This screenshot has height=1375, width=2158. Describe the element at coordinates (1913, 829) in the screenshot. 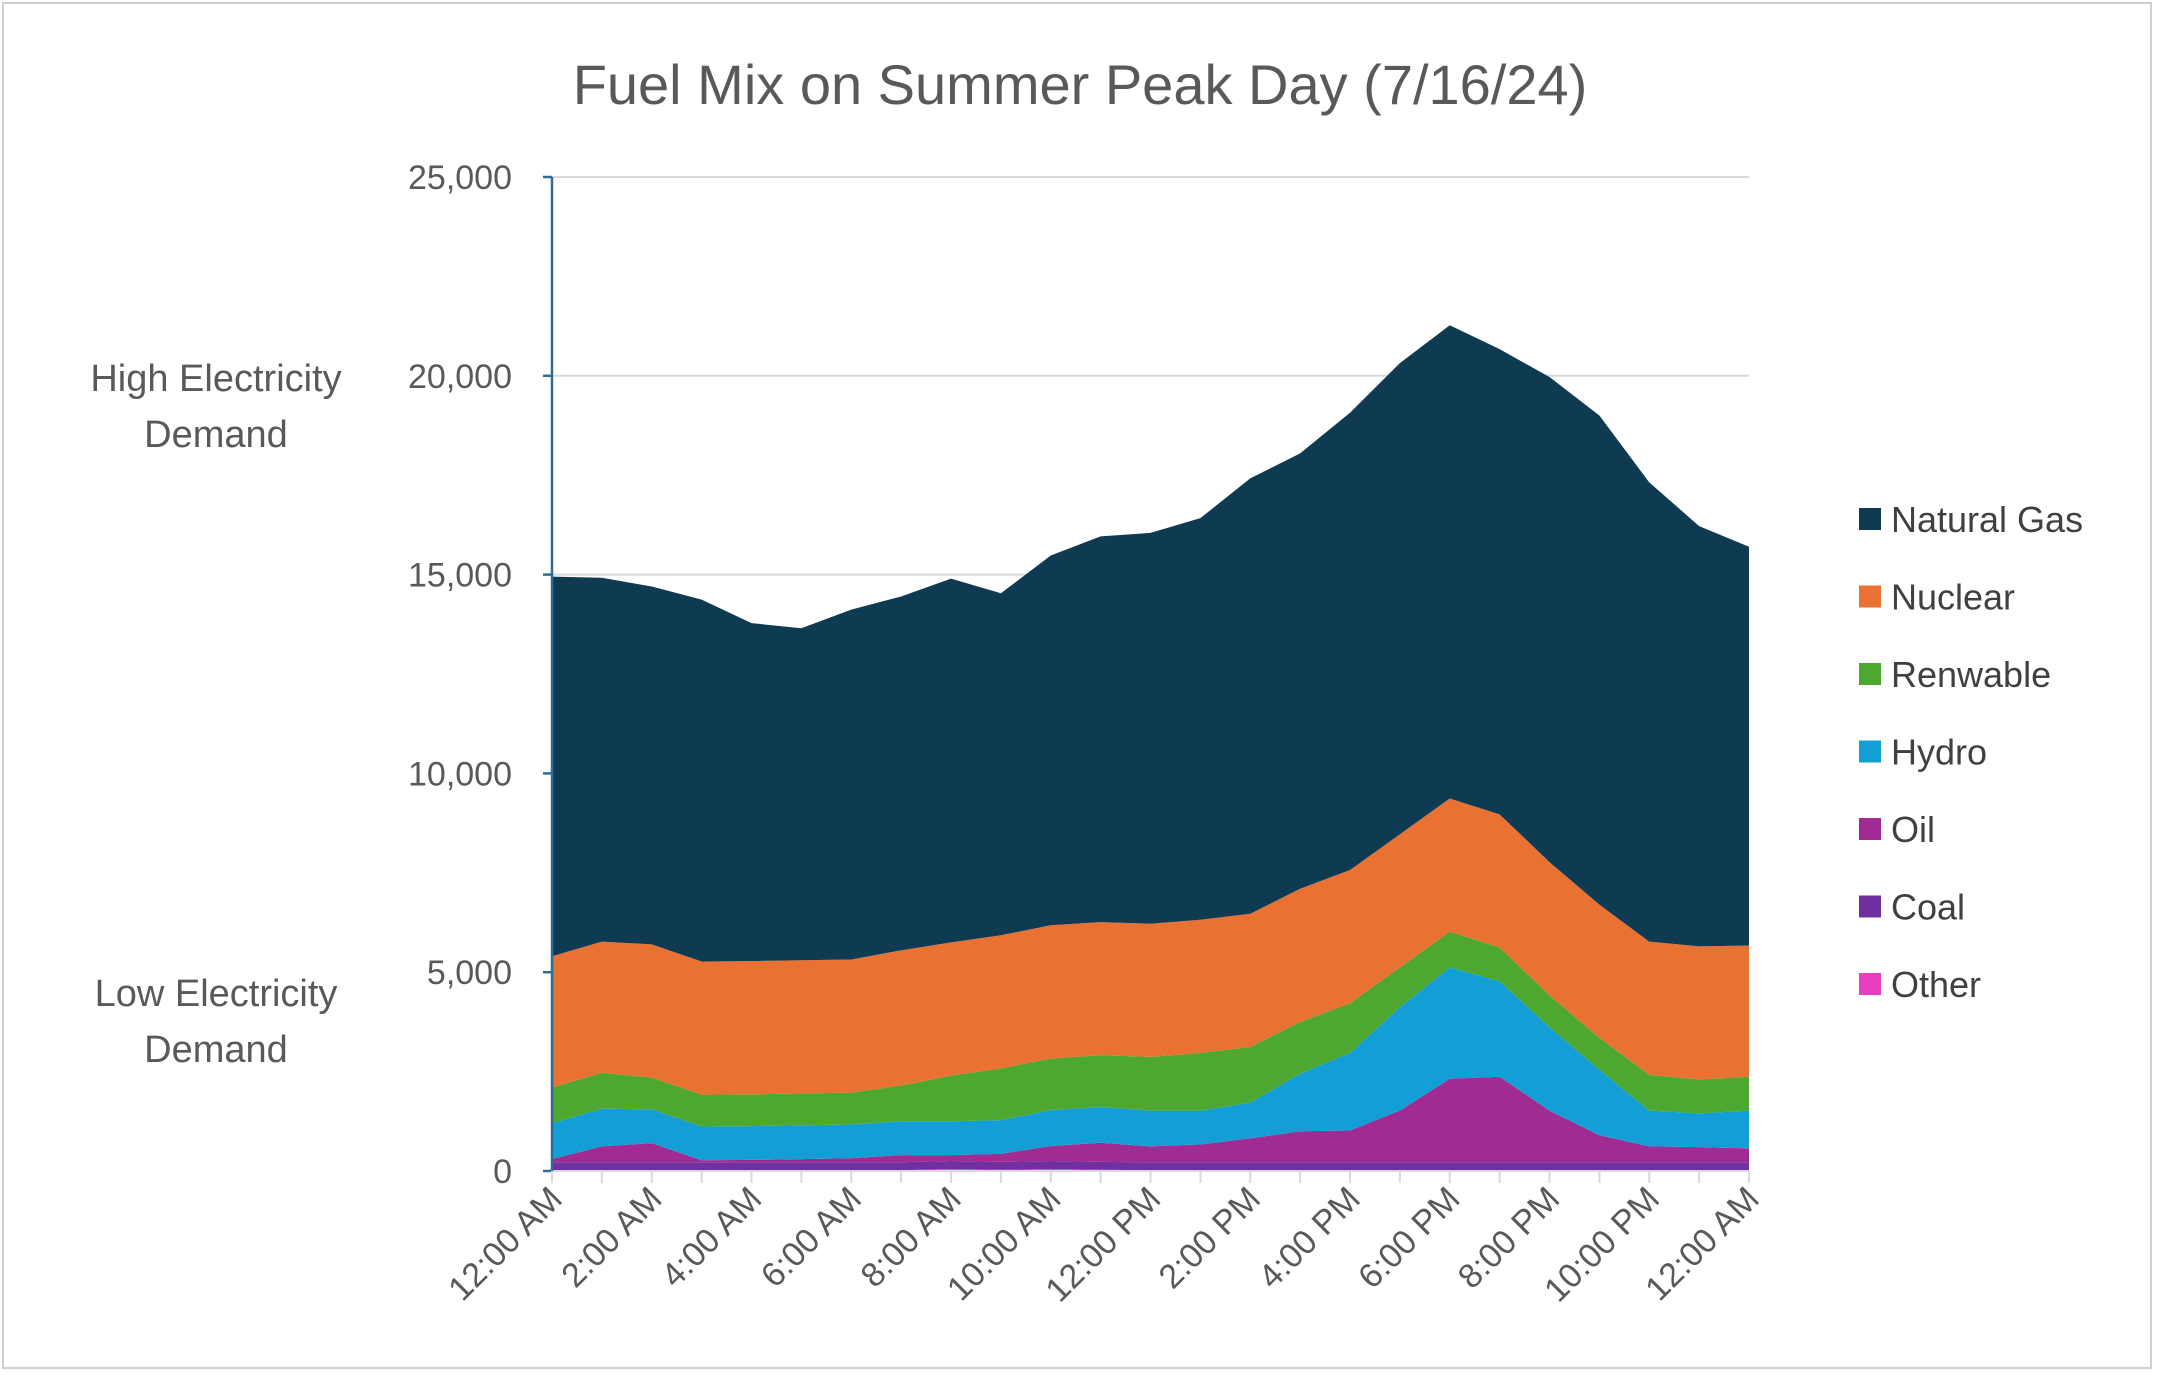

I see `legend-label-oil: Oil` at that location.